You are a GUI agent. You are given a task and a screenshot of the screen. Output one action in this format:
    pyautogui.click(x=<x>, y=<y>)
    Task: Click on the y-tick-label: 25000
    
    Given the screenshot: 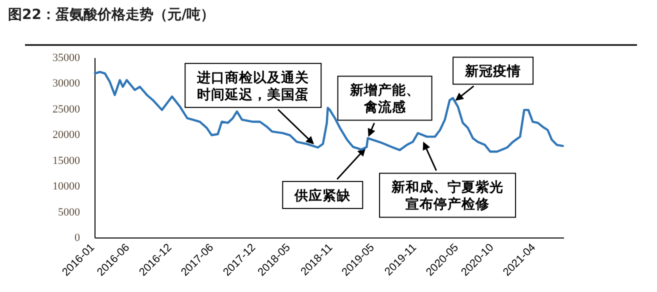 What is the action you would take?
    pyautogui.click(x=66, y=109)
    